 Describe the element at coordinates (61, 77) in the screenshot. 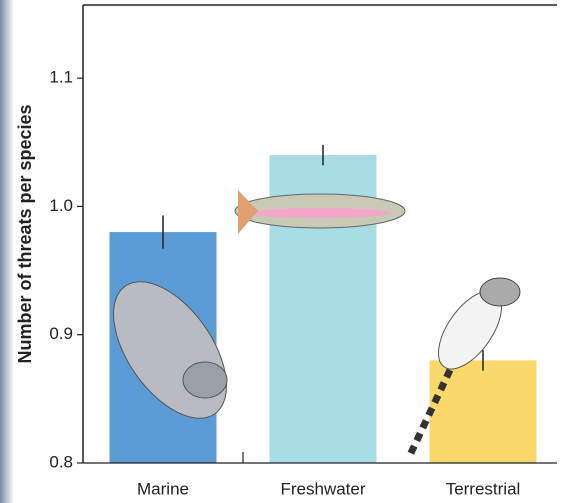

I see `y-tick-label: 1.1` at that location.